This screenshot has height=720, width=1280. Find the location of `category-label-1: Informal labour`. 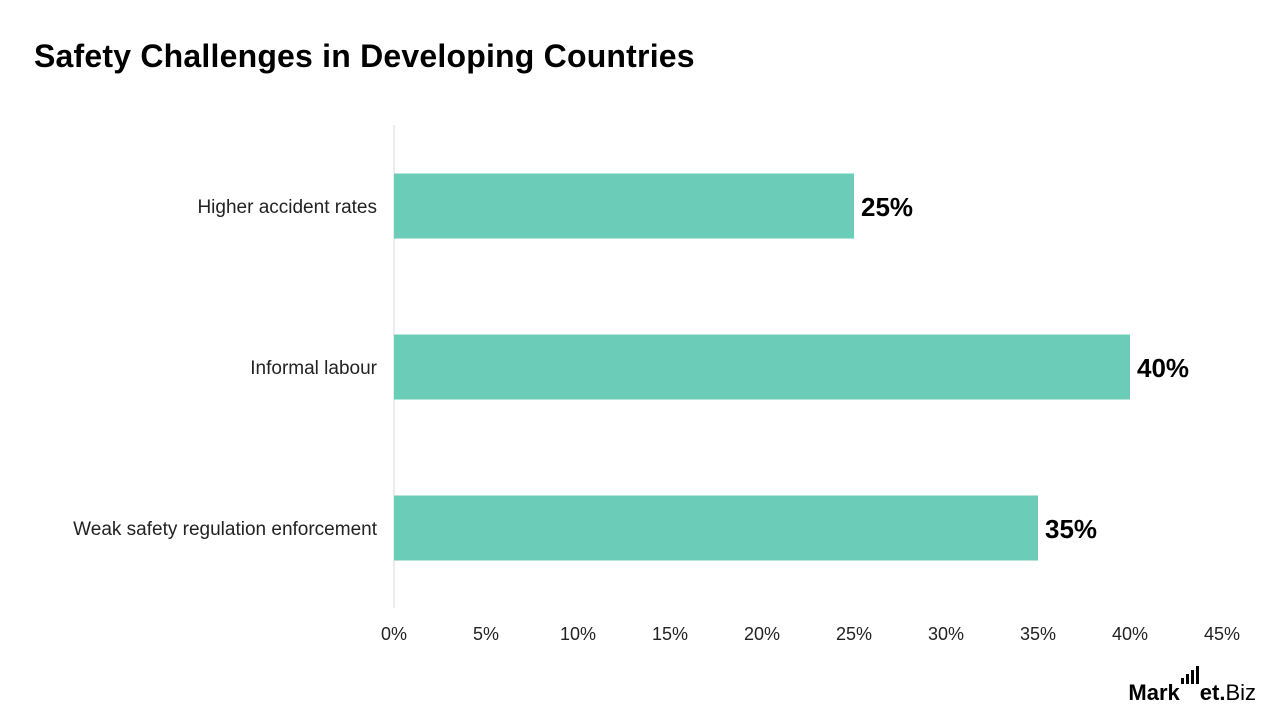

category-label-1: Informal labour is located at coordinates (313, 368).